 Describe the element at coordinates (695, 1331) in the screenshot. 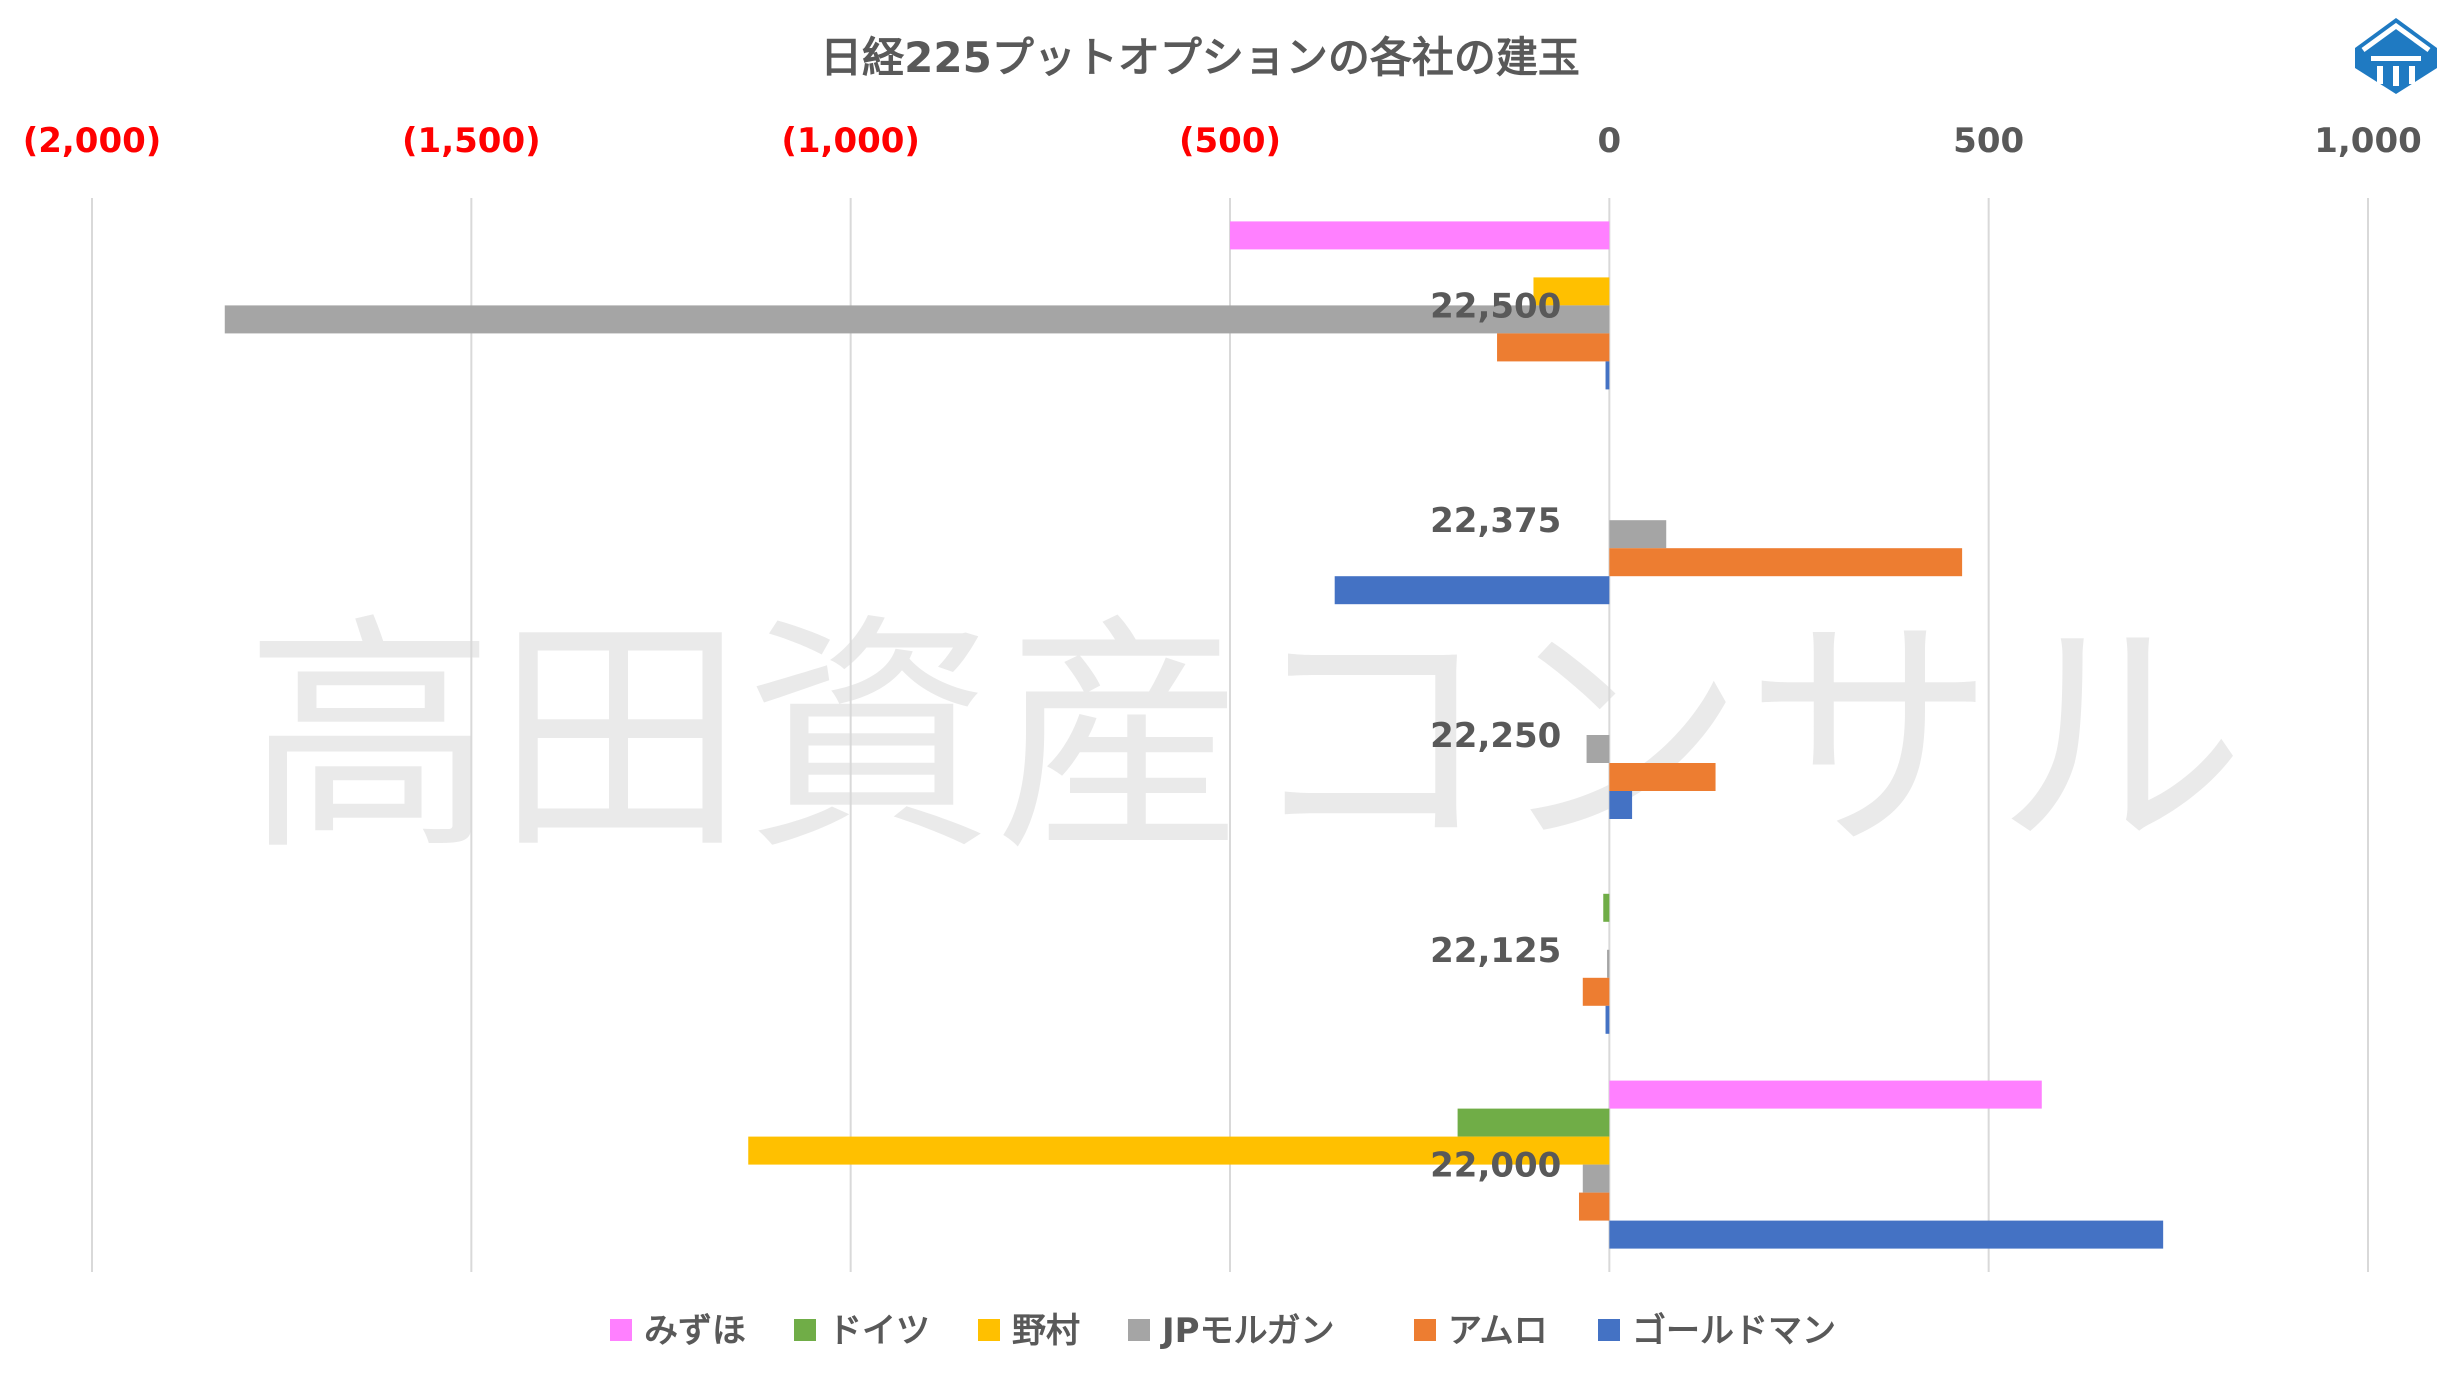

I see `legend-label: みずほ` at that location.